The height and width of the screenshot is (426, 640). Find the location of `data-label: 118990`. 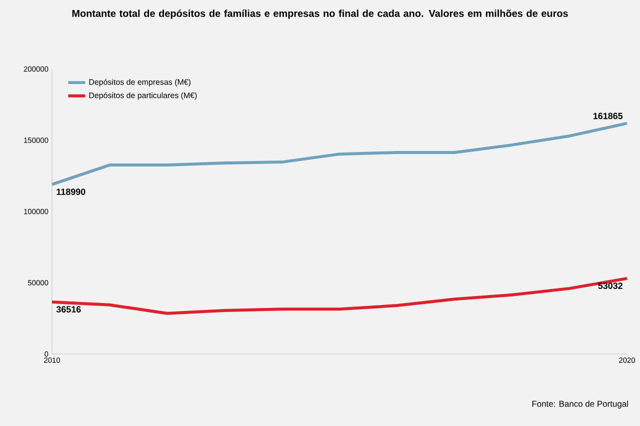

data-label: 118990 is located at coordinates (71, 191).